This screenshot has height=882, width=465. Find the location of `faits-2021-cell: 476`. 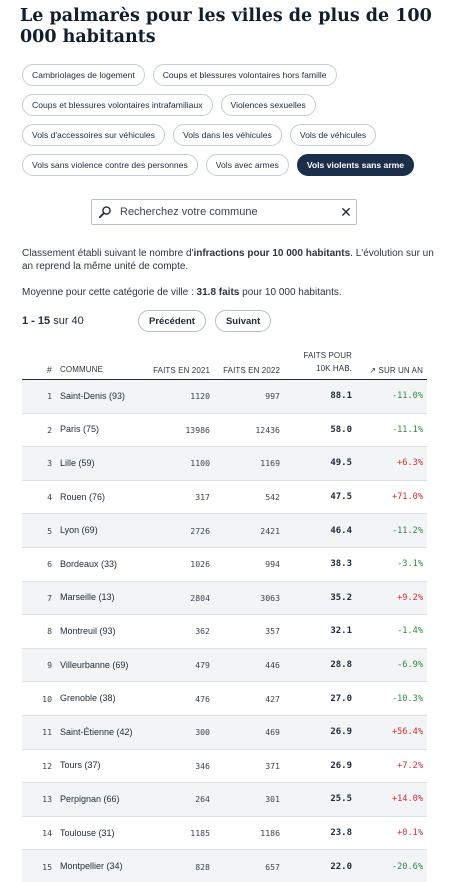

faits-2021-cell: 476 is located at coordinates (202, 698).